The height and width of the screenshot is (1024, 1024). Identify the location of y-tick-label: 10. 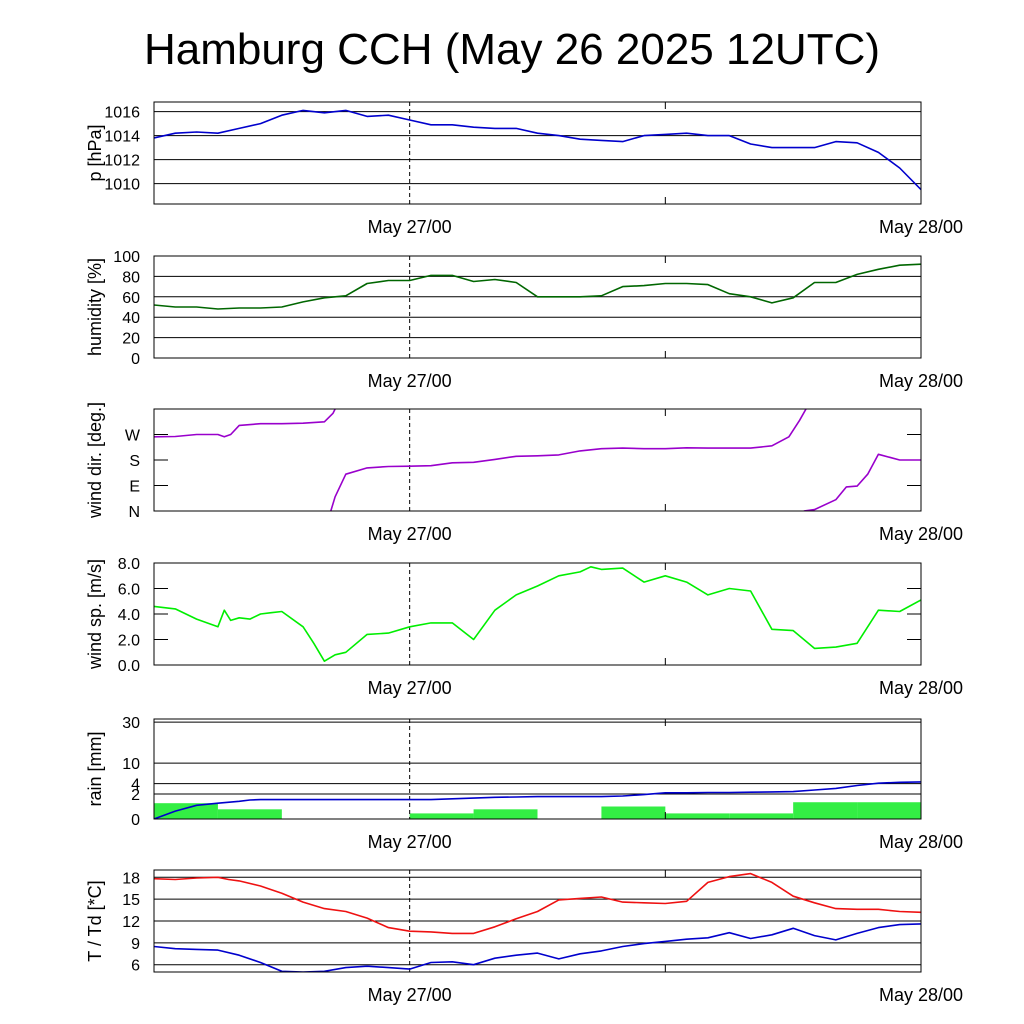
(131, 764).